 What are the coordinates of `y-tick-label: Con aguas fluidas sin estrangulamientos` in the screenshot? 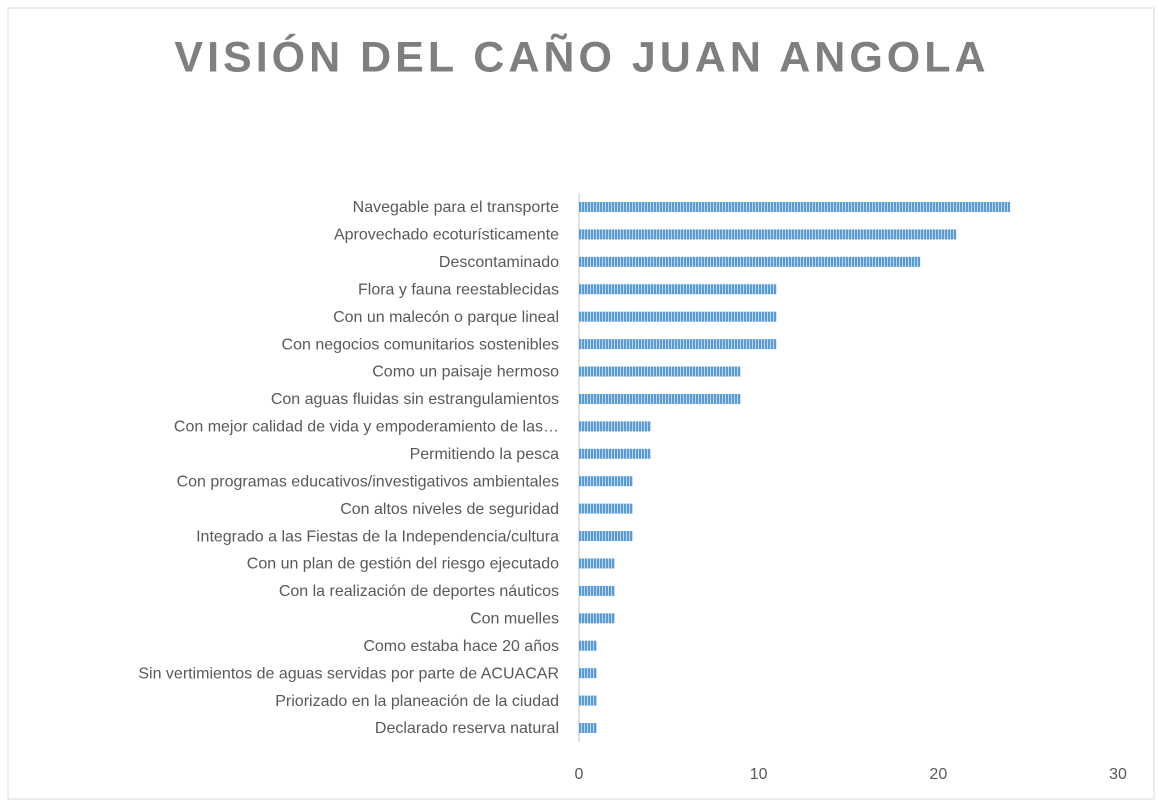 It's located at (415, 399).